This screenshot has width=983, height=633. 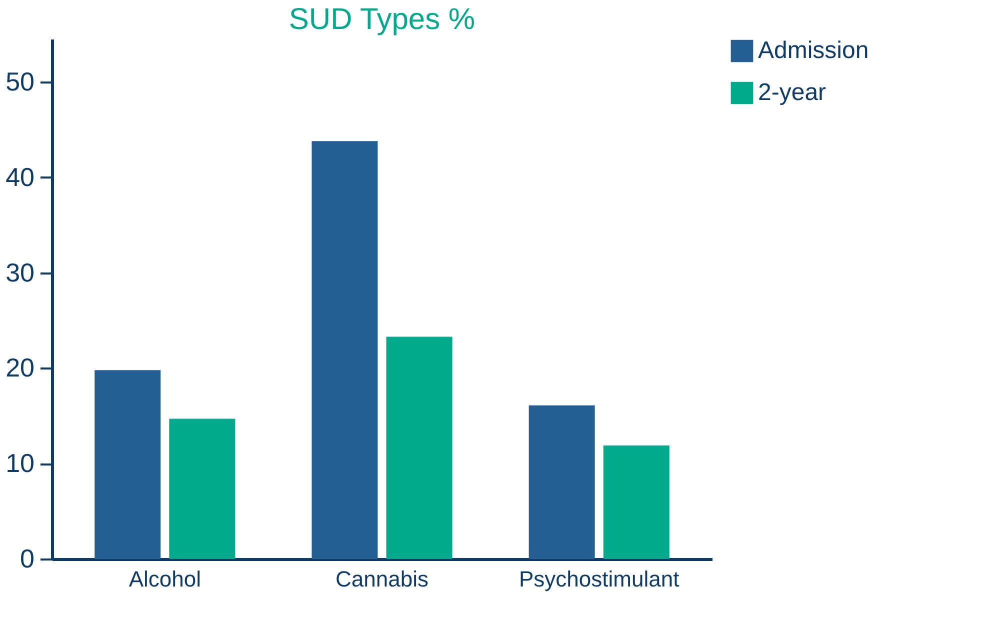 What do you see at coordinates (20, 463) in the screenshot?
I see `y-tick-label: 10` at bounding box center [20, 463].